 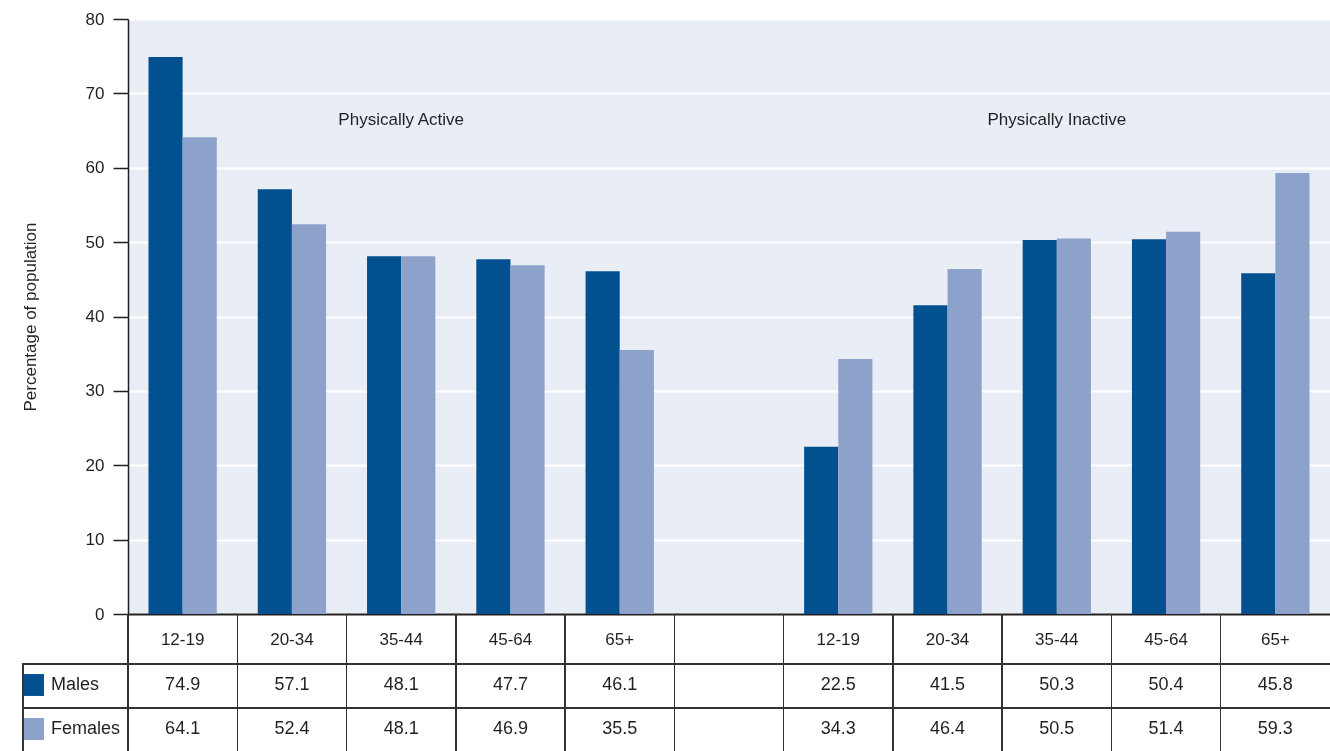 I want to click on y-tick-label: 60, so click(x=95, y=168).